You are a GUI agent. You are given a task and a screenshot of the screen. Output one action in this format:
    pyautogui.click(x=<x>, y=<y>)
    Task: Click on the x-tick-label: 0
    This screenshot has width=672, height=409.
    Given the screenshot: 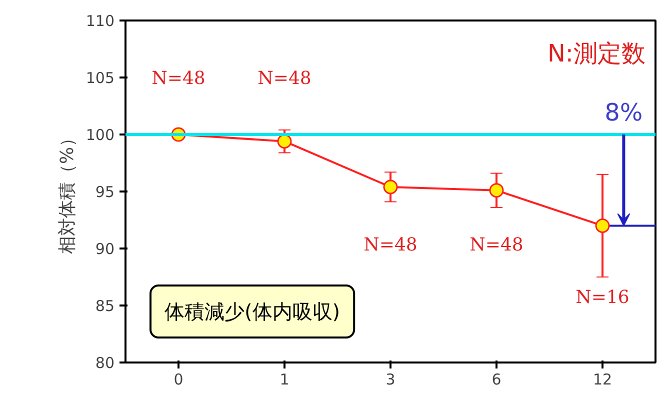 What is the action you would take?
    pyautogui.click(x=179, y=379)
    